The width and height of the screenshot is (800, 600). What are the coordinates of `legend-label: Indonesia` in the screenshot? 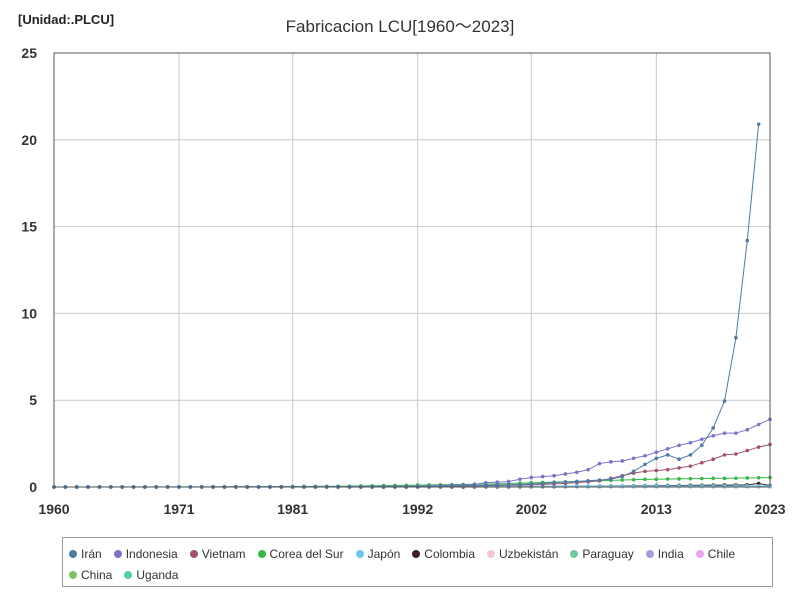 It's located at (151, 553).